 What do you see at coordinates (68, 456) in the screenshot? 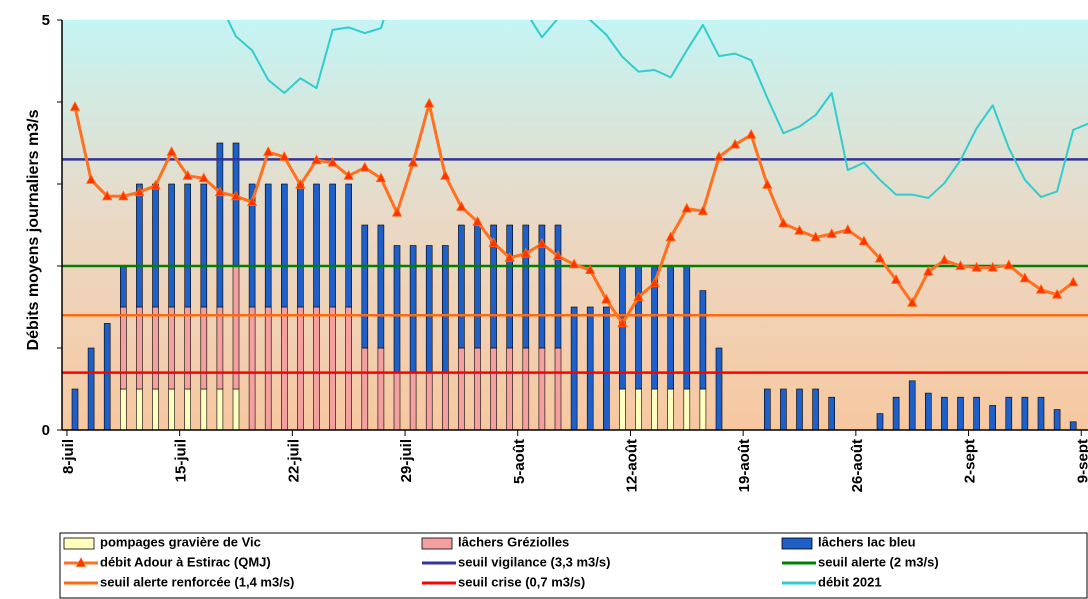
I see `x-tick-label: 8-juil` at bounding box center [68, 456].